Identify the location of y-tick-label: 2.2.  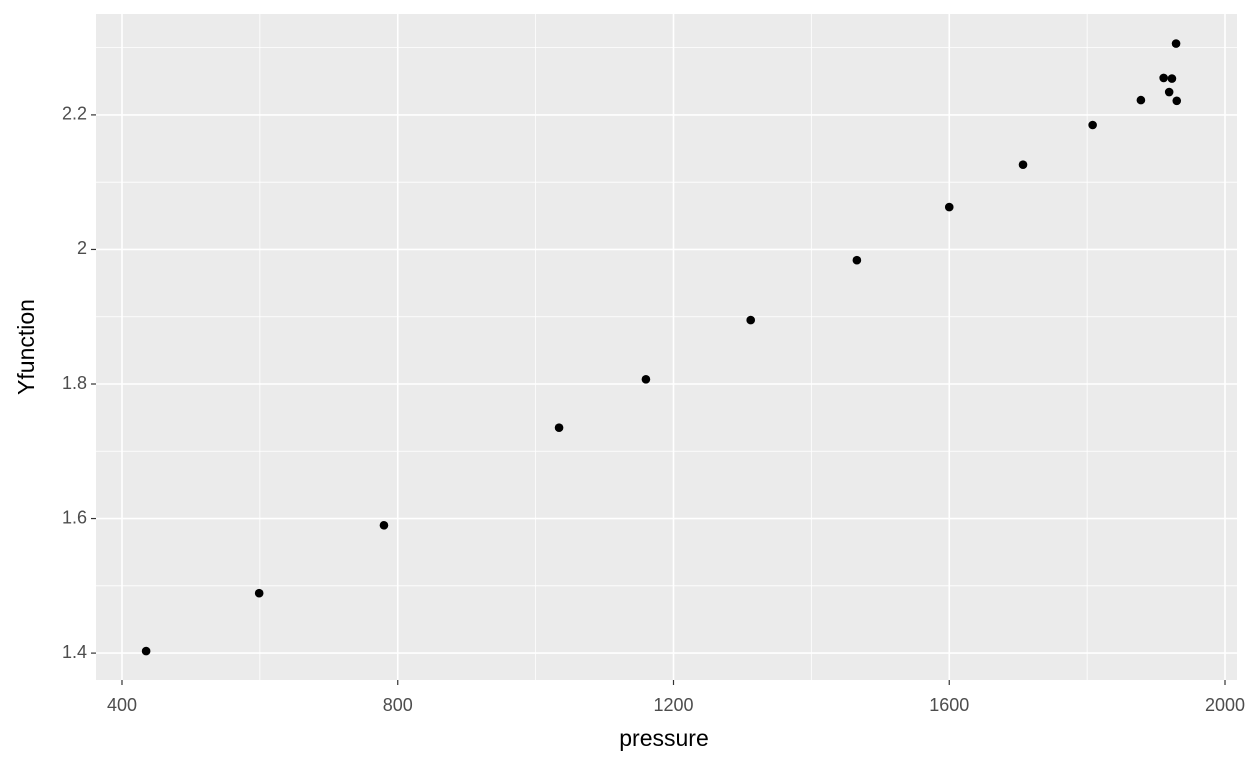
(74, 114).